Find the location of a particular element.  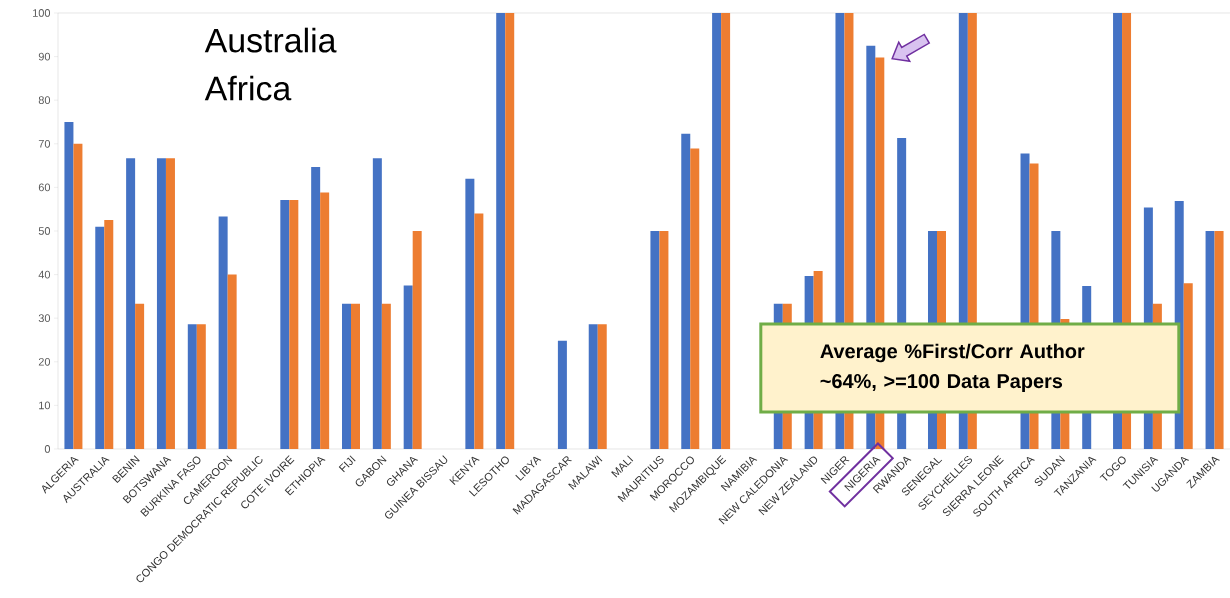

y-tick-label: 50 is located at coordinates (44, 231).